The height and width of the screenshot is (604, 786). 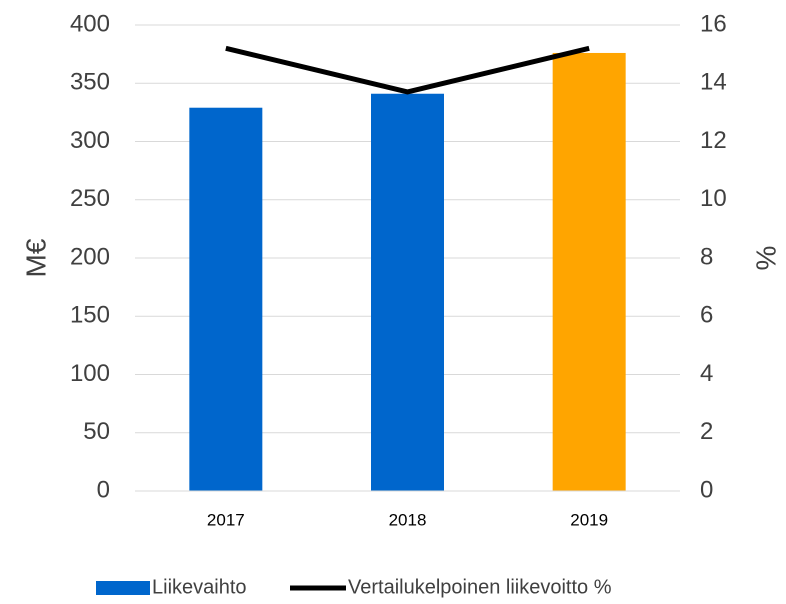 What do you see at coordinates (90, 140) in the screenshot?
I see `y-tick-label: 300` at bounding box center [90, 140].